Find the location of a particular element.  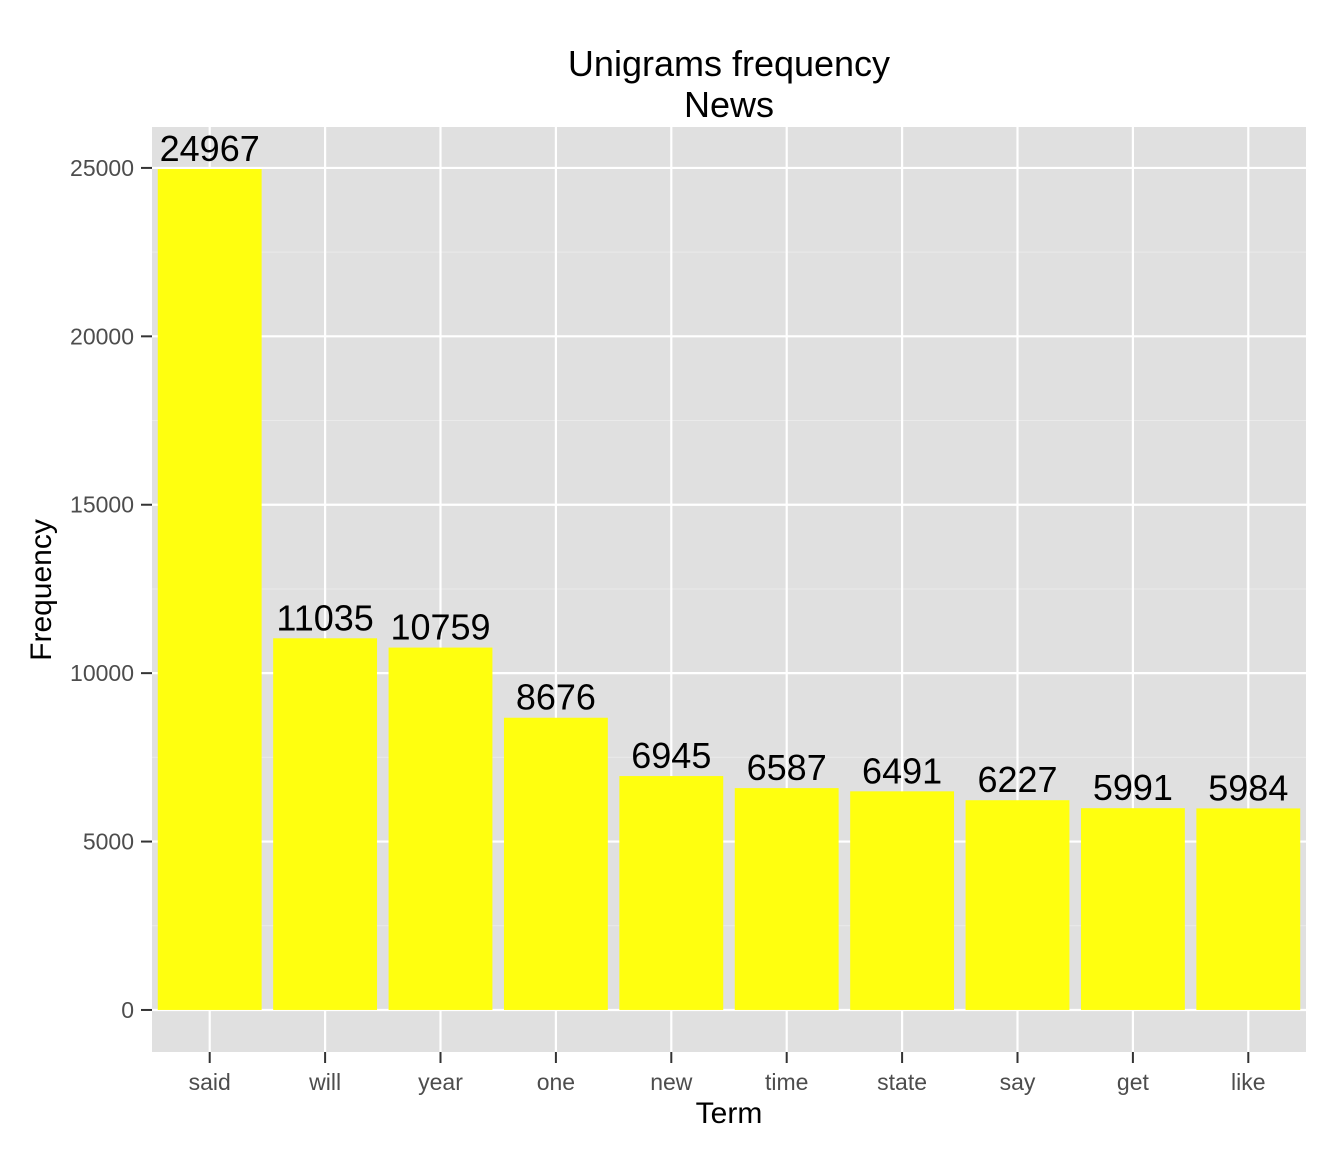

bar-said is located at coordinates (209, 589).